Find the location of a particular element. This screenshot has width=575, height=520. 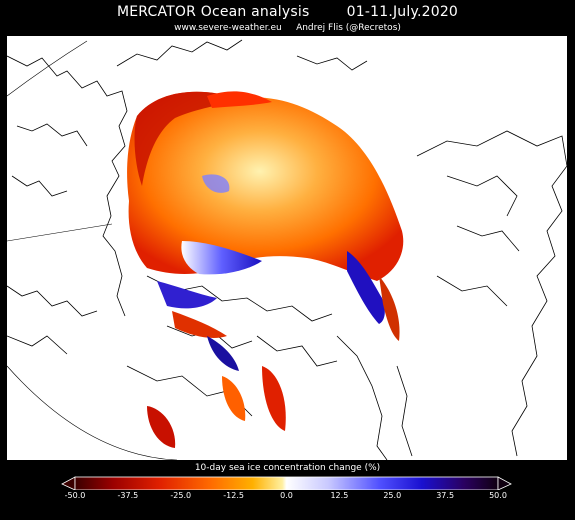

colorbar-gradient is located at coordinates (286, 483).